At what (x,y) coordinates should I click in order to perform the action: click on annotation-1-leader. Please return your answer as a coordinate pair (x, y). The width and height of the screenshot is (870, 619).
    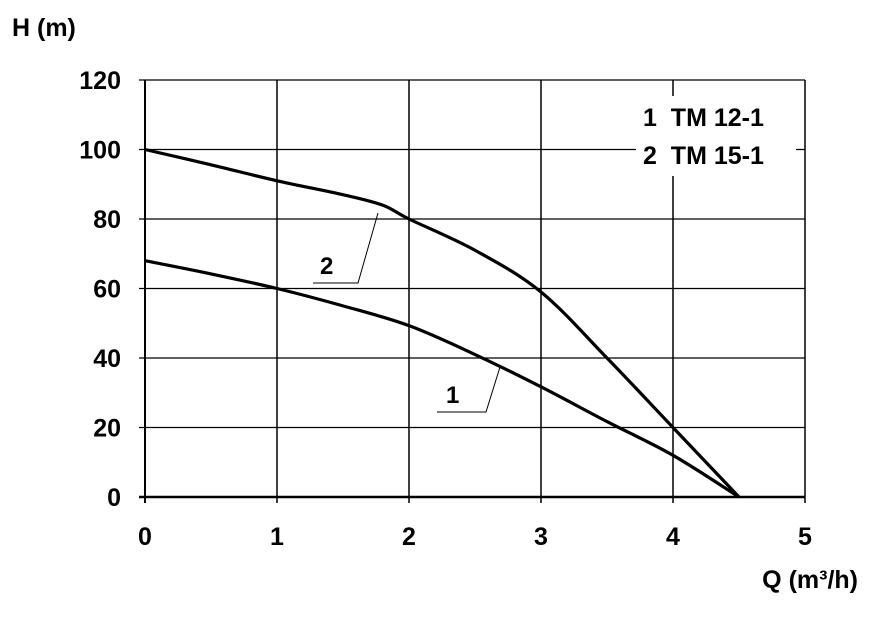
    Looking at the image, I should click on (469, 389).